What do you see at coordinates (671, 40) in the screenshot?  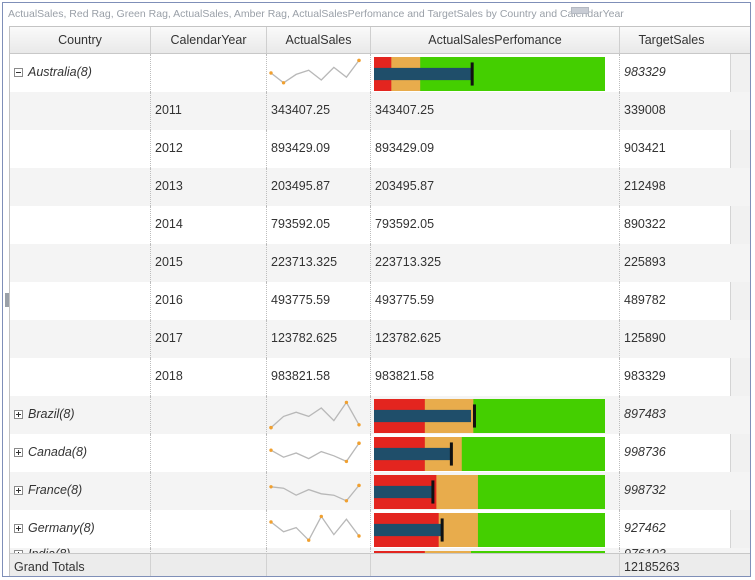 I see `column-header-targetsales: TargetSales` at bounding box center [671, 40].